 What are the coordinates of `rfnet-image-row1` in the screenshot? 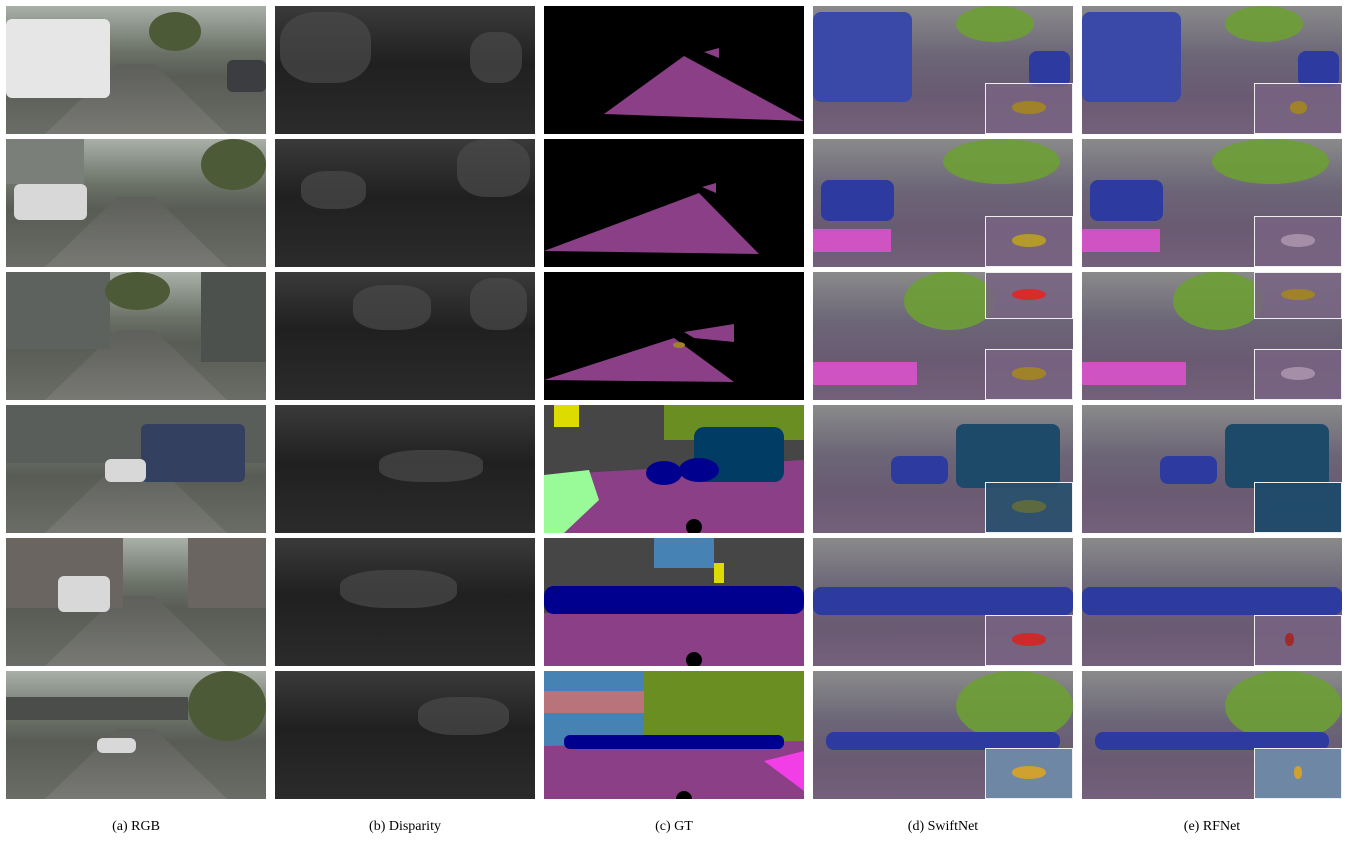 It's located at (1212, 70).